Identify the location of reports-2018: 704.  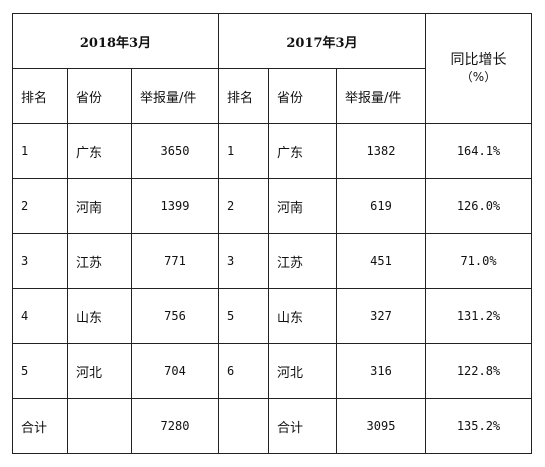
(175, 371).